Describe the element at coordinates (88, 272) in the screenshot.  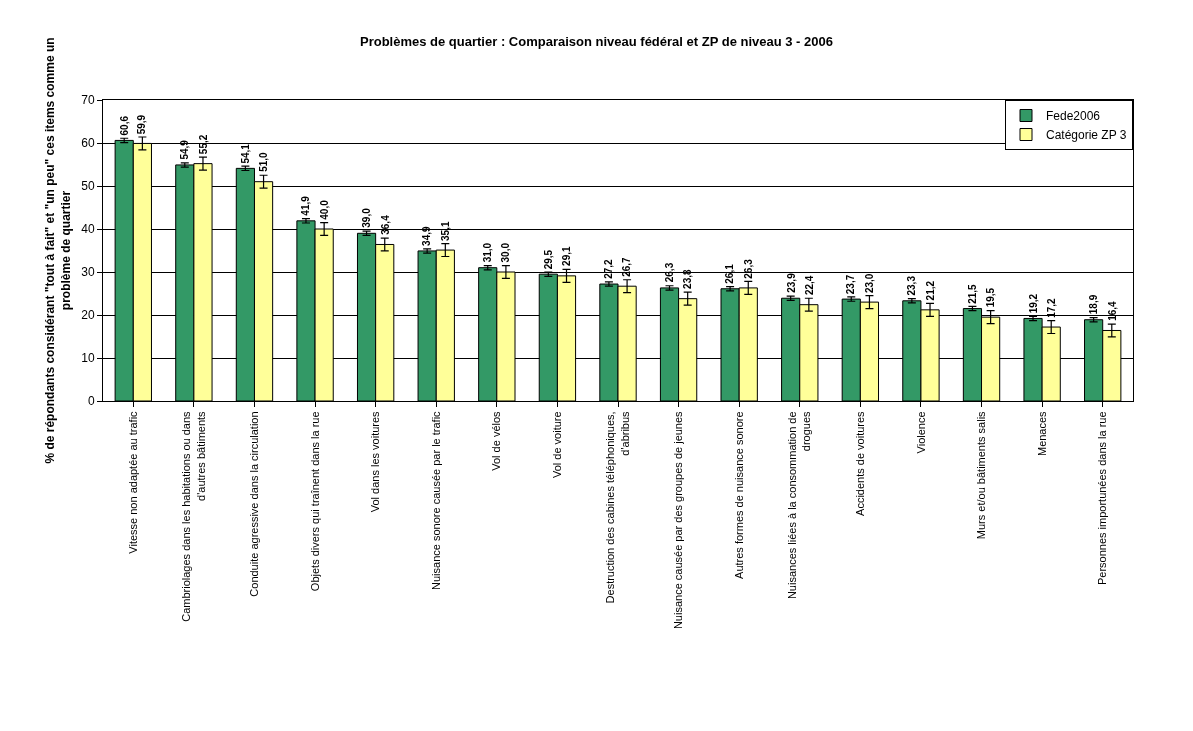
I see `y-tick-label: 30` at that location.